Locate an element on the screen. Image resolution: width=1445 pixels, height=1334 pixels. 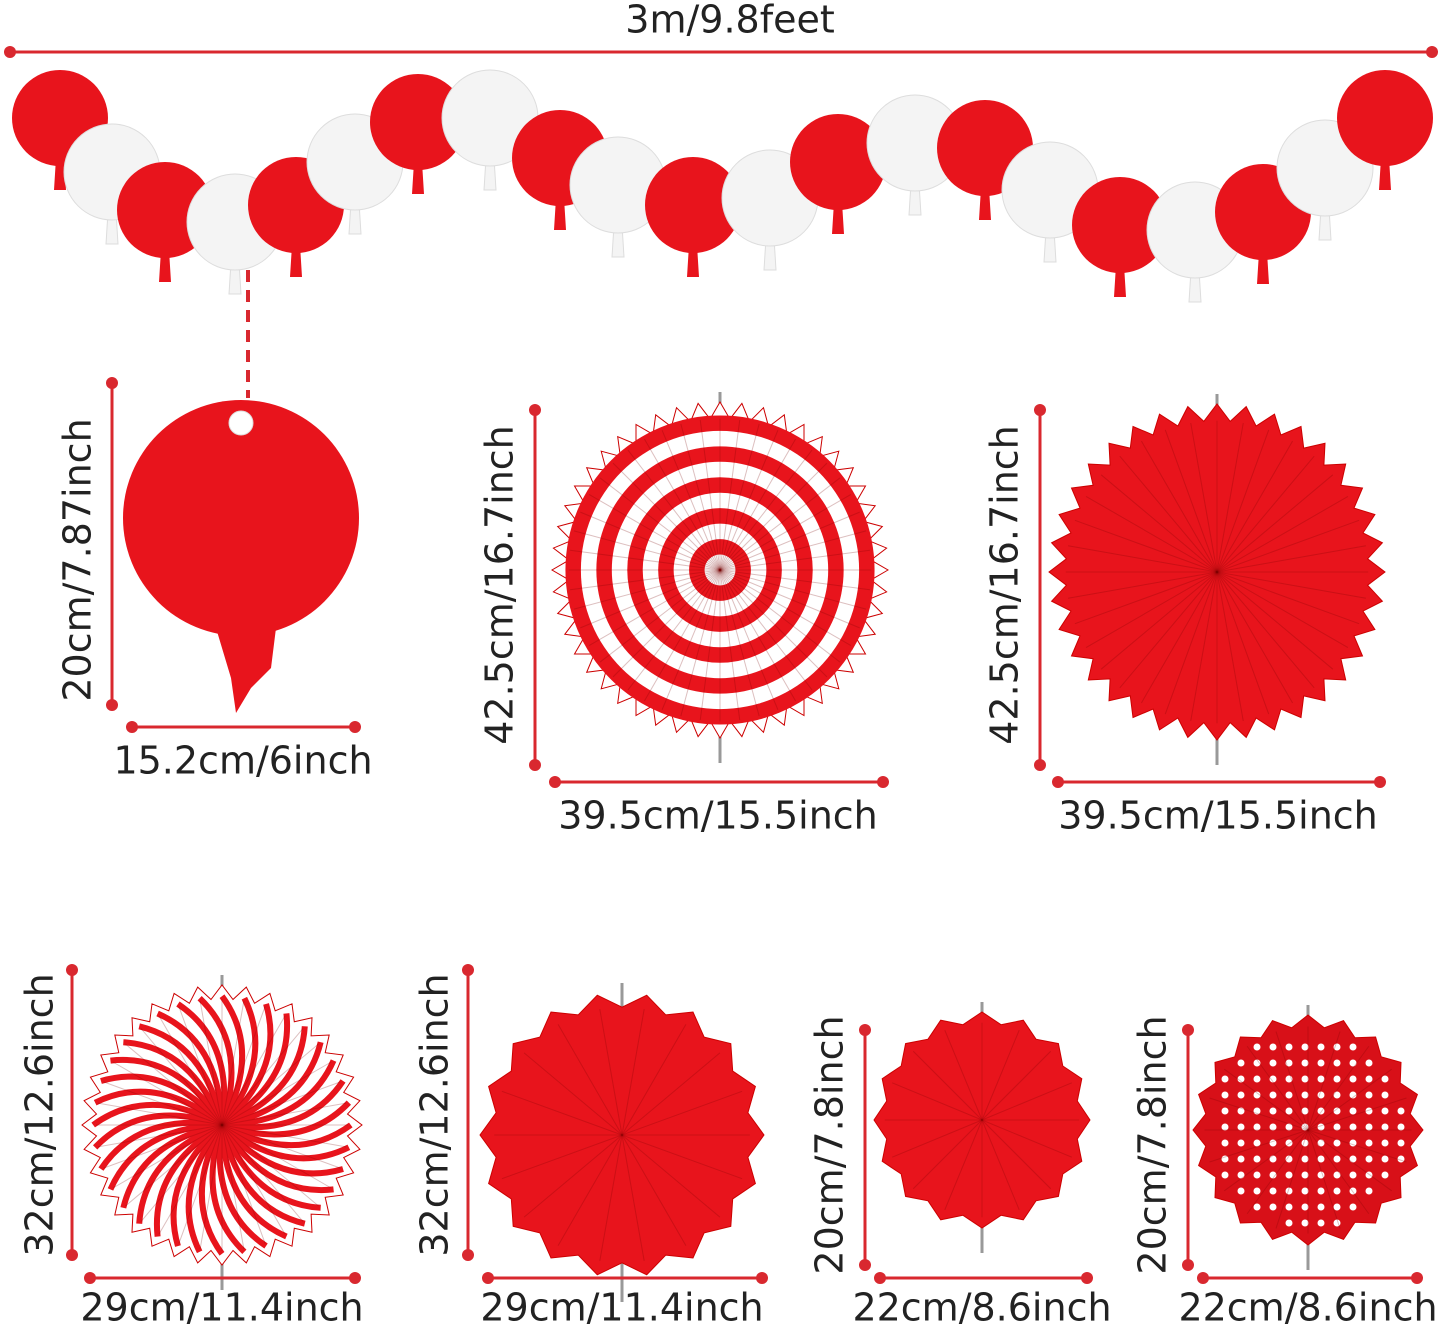
height-label: 42.5cm/16.7inch is located at coordinates (500, 585).